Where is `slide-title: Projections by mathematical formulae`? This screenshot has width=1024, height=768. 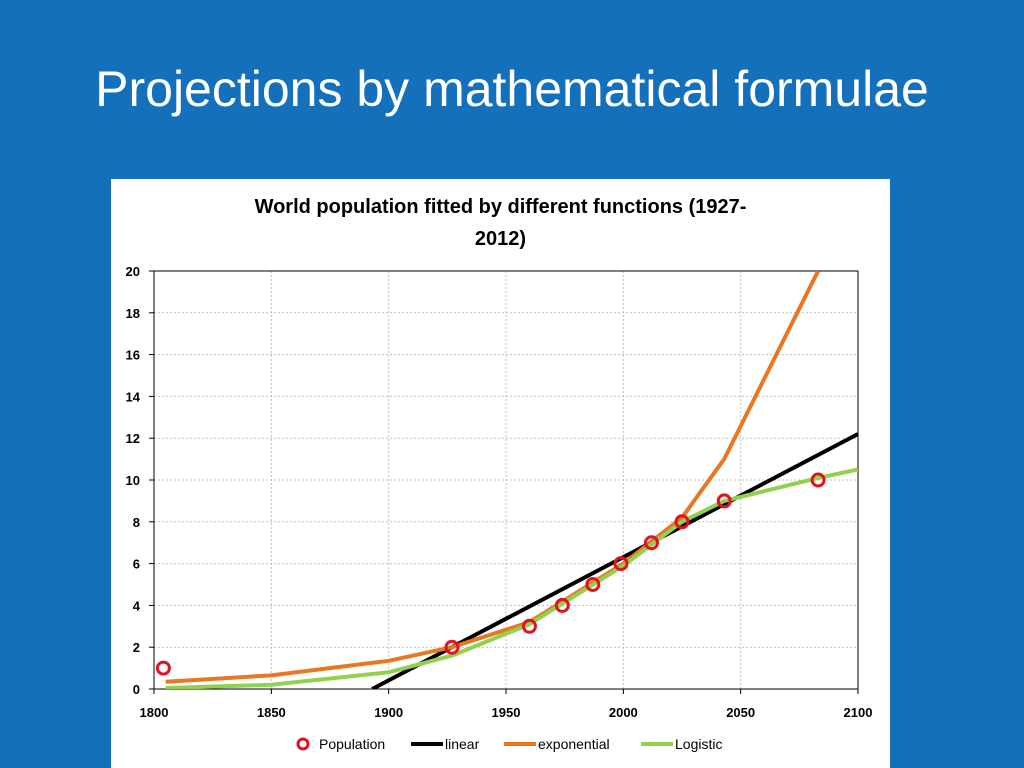 slide-title: Projections by mathematical formulae is located at coordinates (512, 89).